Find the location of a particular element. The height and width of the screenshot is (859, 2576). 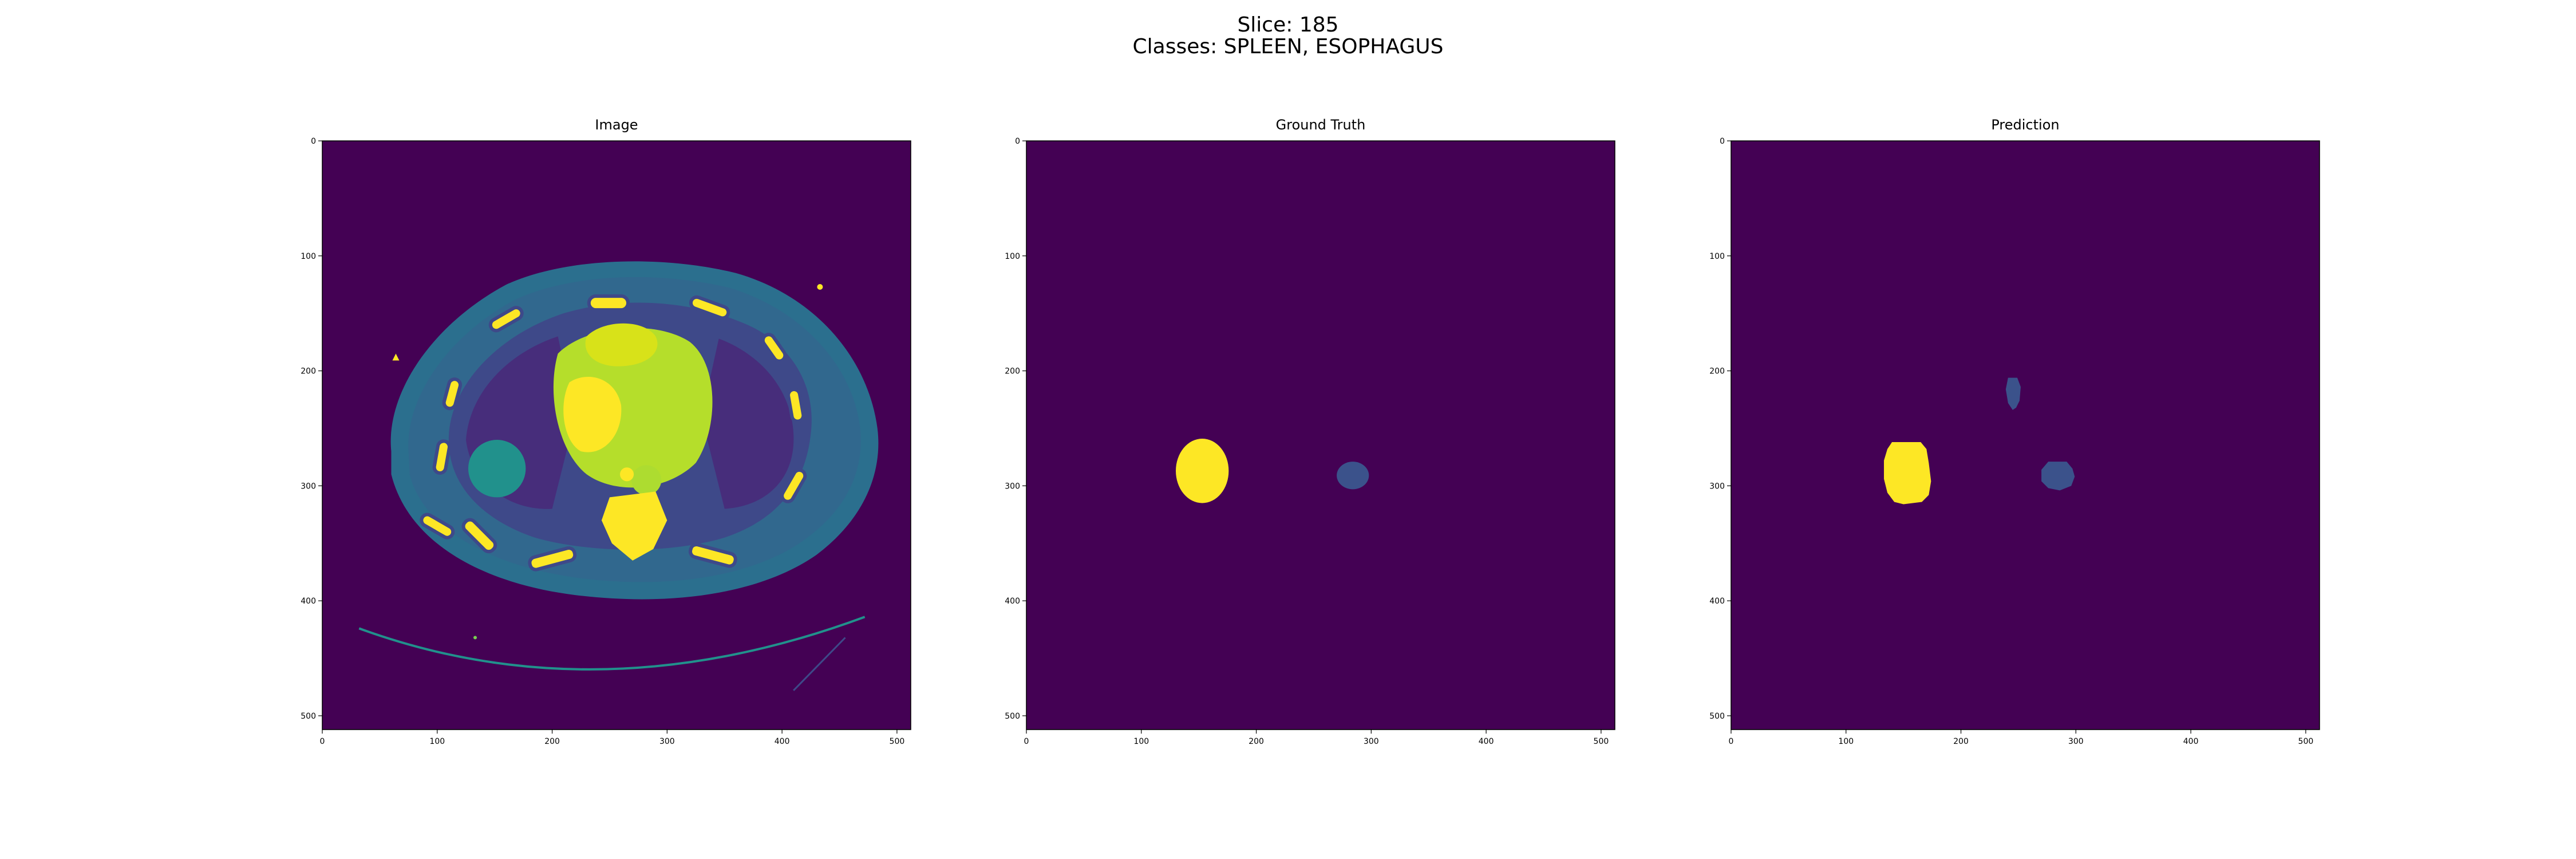

pred-spleen-region is located at coordinates (1907, 473).